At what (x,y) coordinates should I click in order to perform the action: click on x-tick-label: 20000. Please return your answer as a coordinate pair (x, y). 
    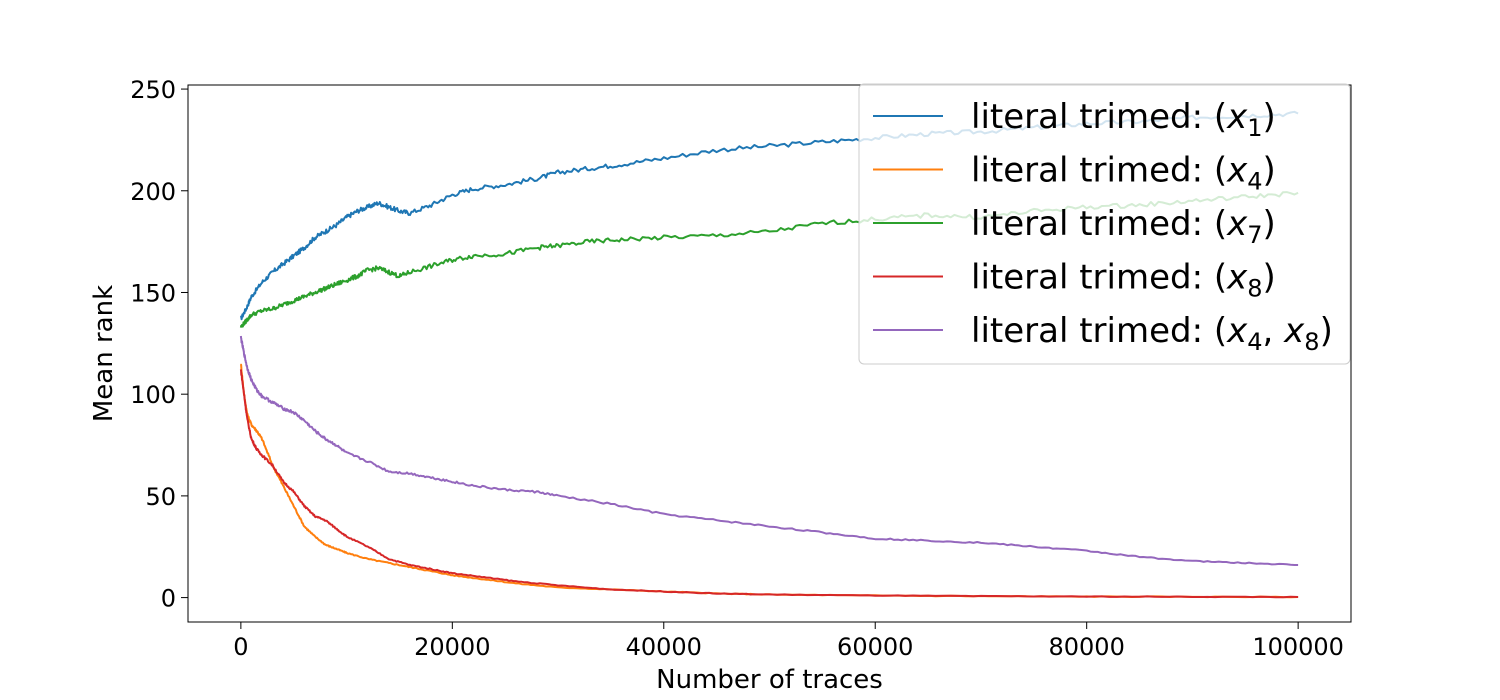
    Looking at the image, I should click on (452, 647).